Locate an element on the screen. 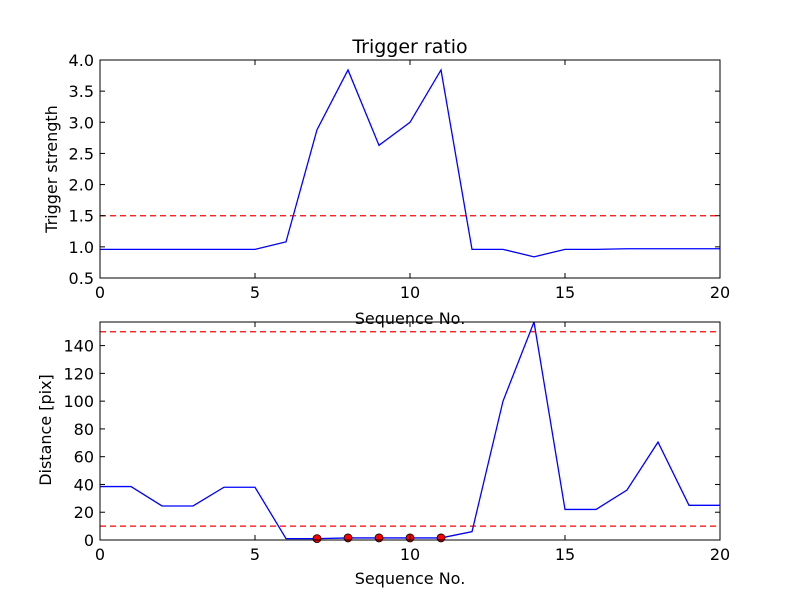 The width and height of the screenshot is (800, 600). bottom-x-tick-label: 5 is located at coordinates (255, 554).